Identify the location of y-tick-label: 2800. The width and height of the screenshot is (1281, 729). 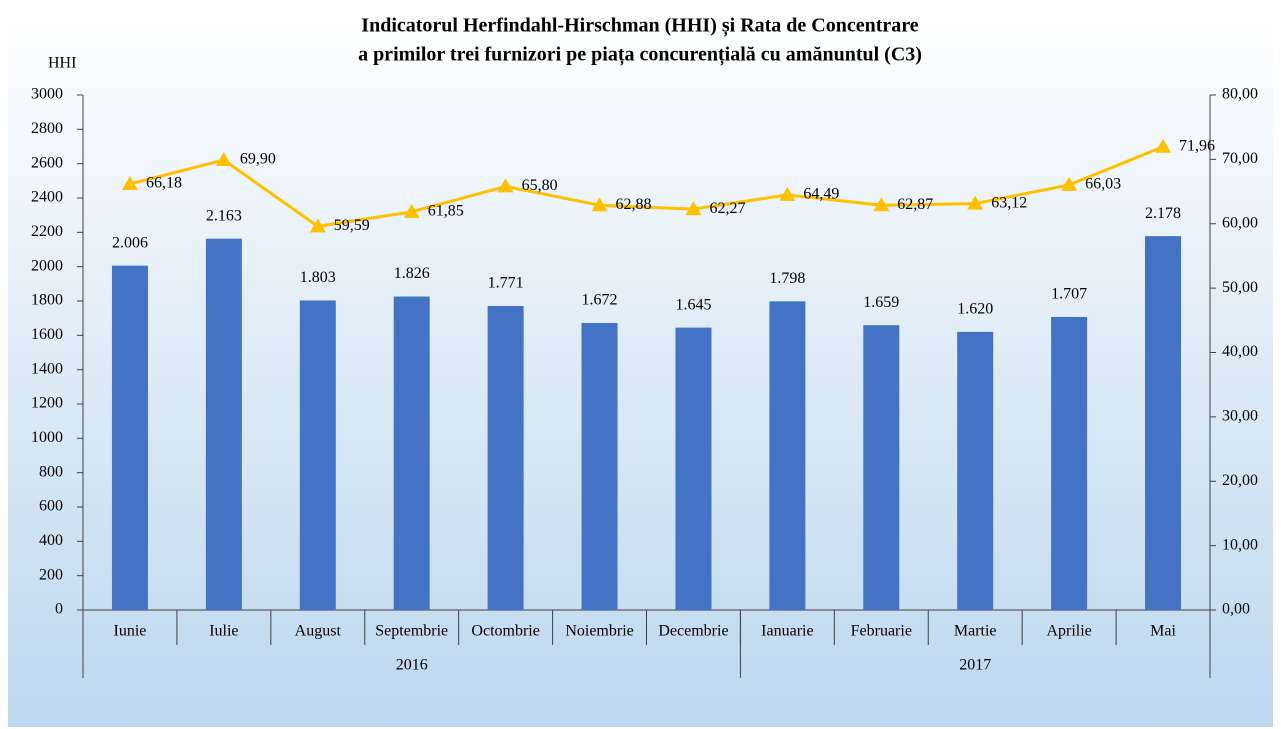
(47, 128).